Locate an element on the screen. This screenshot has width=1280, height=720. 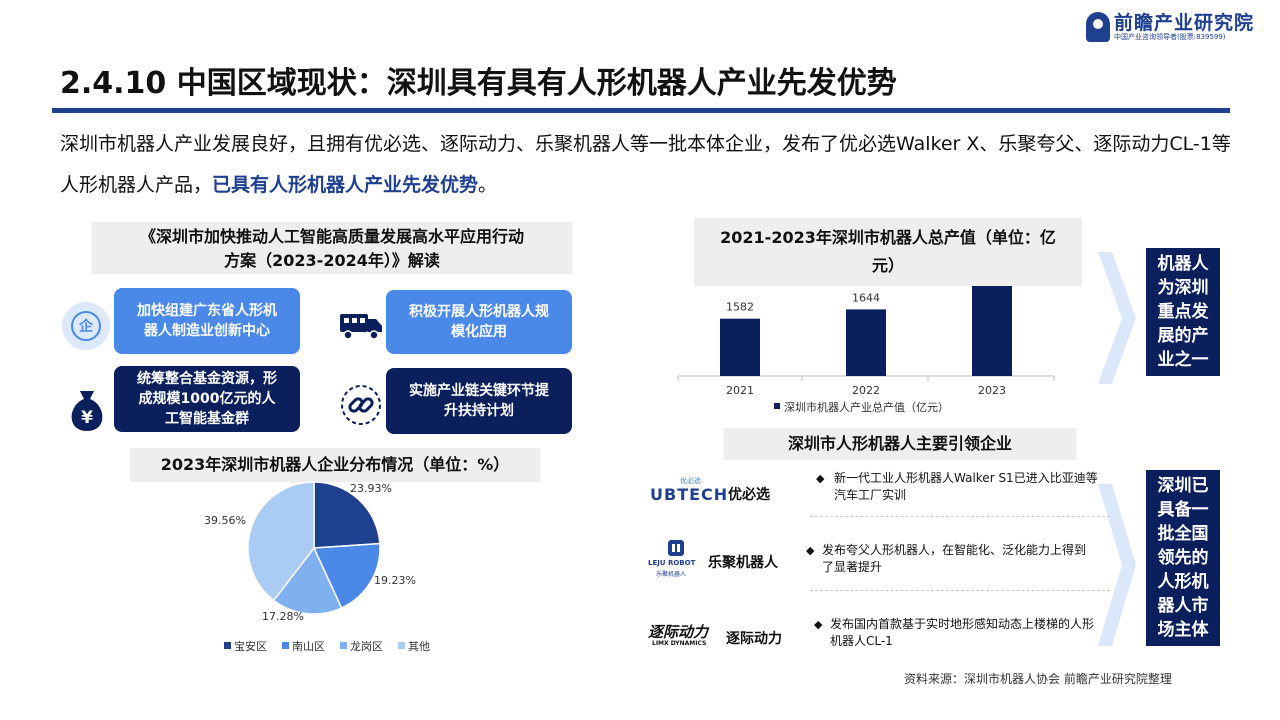
company-desc-leju: 发布夸父人形机器人，在智能化、泛化能力上得到了显著提升 is located at coordinates (954, 558).